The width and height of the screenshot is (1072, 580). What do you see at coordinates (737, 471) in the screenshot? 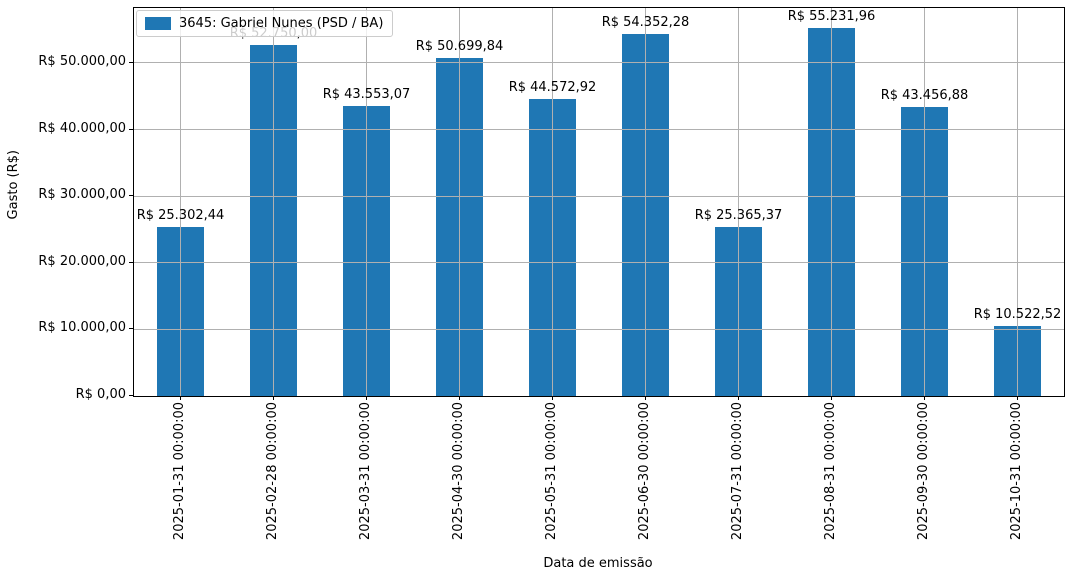
I see `x-tick-label: 2025-07-31 00:00:00` at bounding box center [737, 471].